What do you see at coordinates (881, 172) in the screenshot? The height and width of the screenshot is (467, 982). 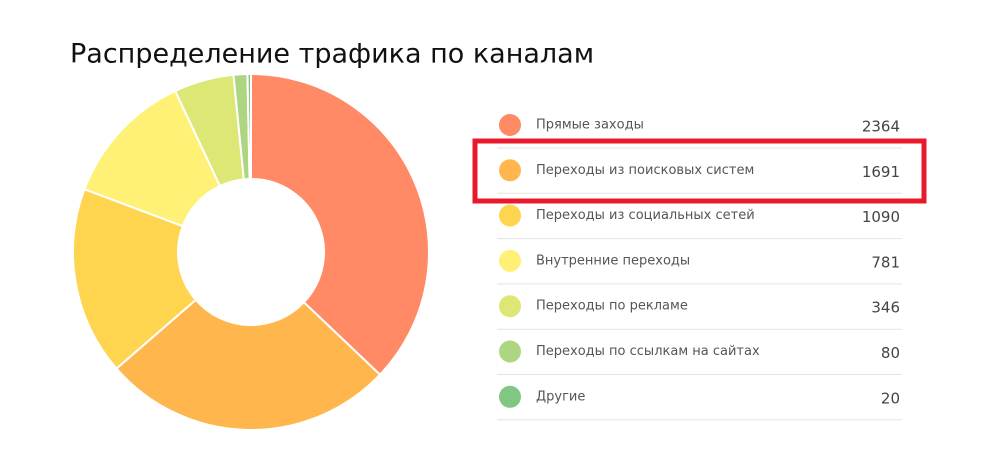 I see `legend-value: 1691` at bounding box center [881, 172].